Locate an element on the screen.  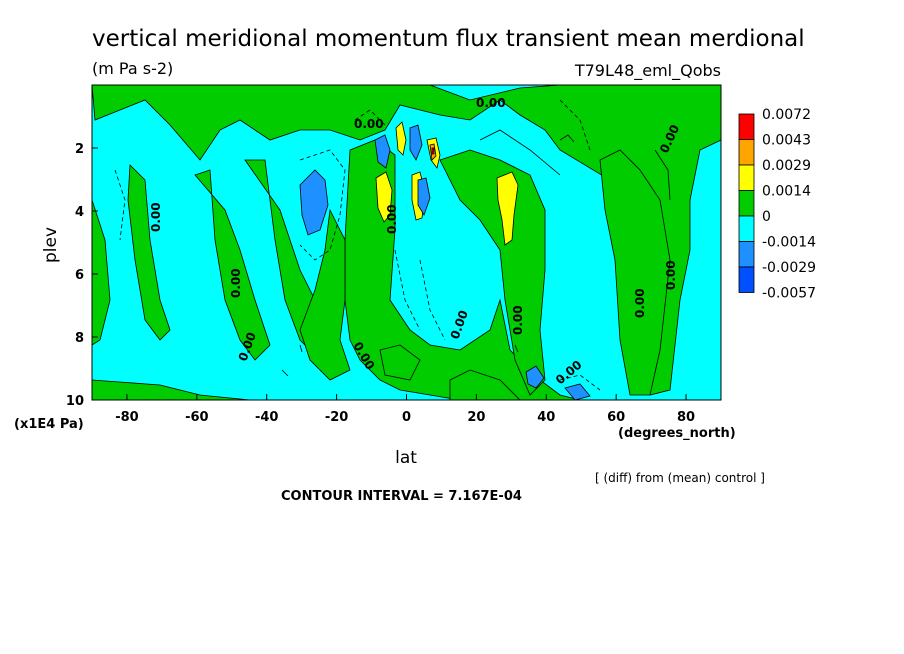
y-axis-units: (x1E4 Pa) is located at coordinates (49, 424).